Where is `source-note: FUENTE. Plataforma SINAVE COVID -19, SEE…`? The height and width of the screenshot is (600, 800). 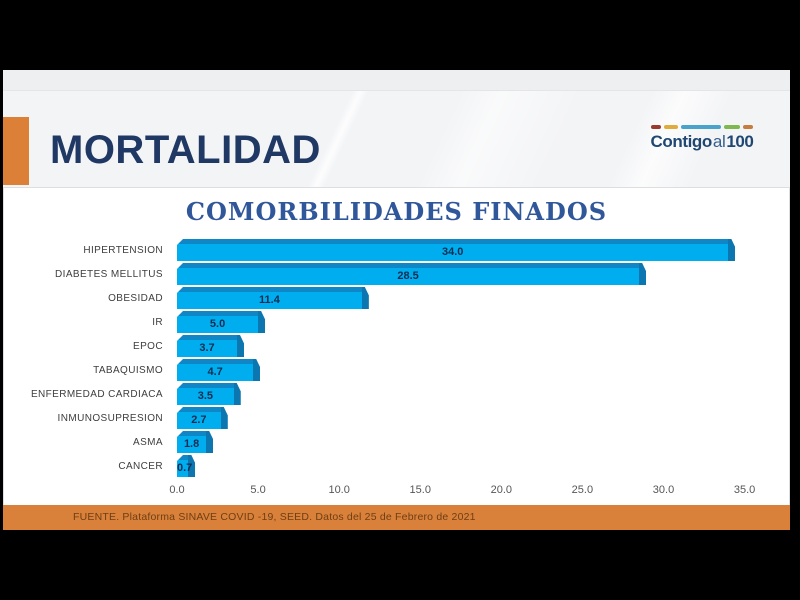
source-note: FUENTE. Plataforma SINAVE COVID -19, SEE… is located at coordinates (274, 517).